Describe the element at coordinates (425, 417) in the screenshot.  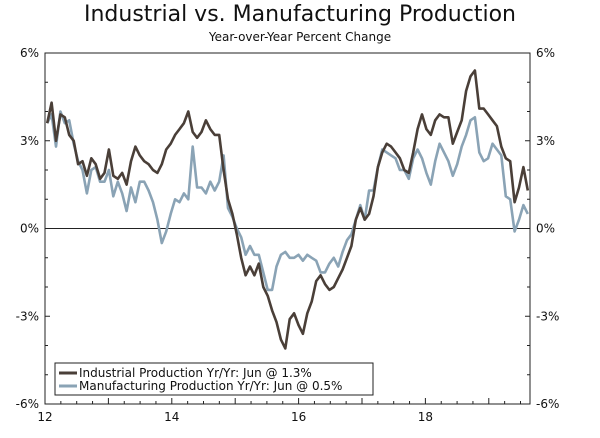
I see `x-tick-label: 18` at that location.